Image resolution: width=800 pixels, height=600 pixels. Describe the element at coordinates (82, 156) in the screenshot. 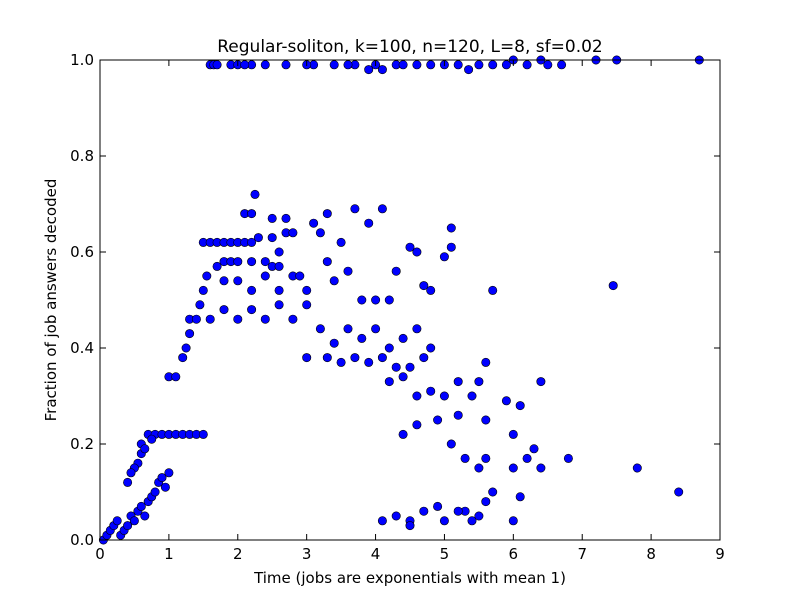

I see `y-tick-label: 0.8` at that location.